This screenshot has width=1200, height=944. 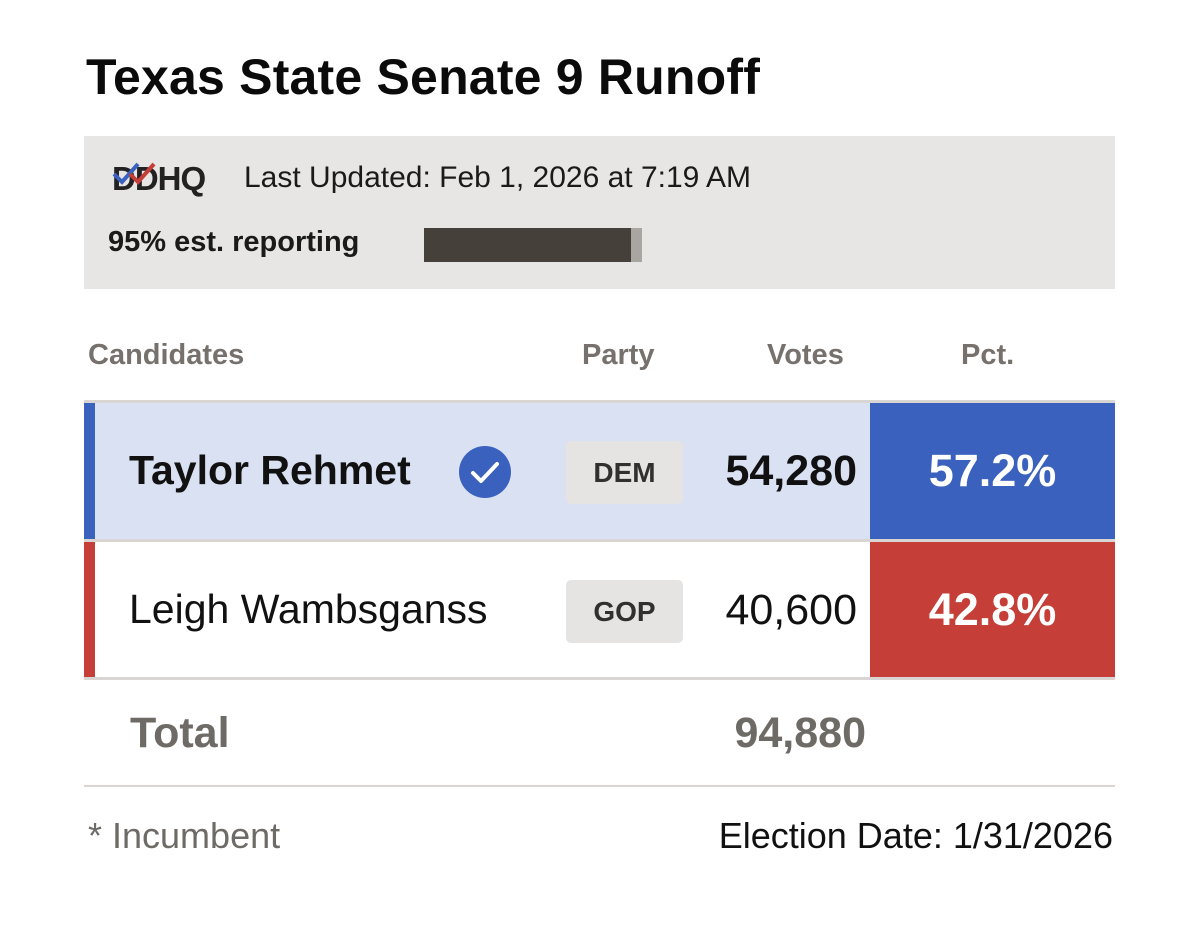 What do you see at coordinates (423, 77) in the screenshot?
I see `page-title: Texas State Senate 9 Runoff` at bounding box center [423, 77].